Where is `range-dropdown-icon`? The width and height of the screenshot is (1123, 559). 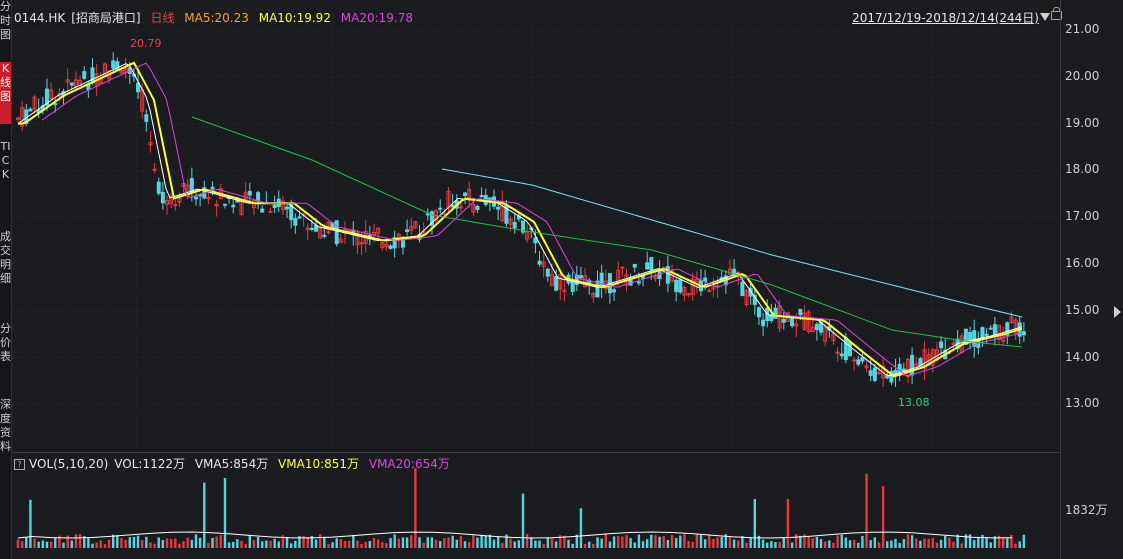 range-dropdown-icon is located at coordinates (1045, 17).